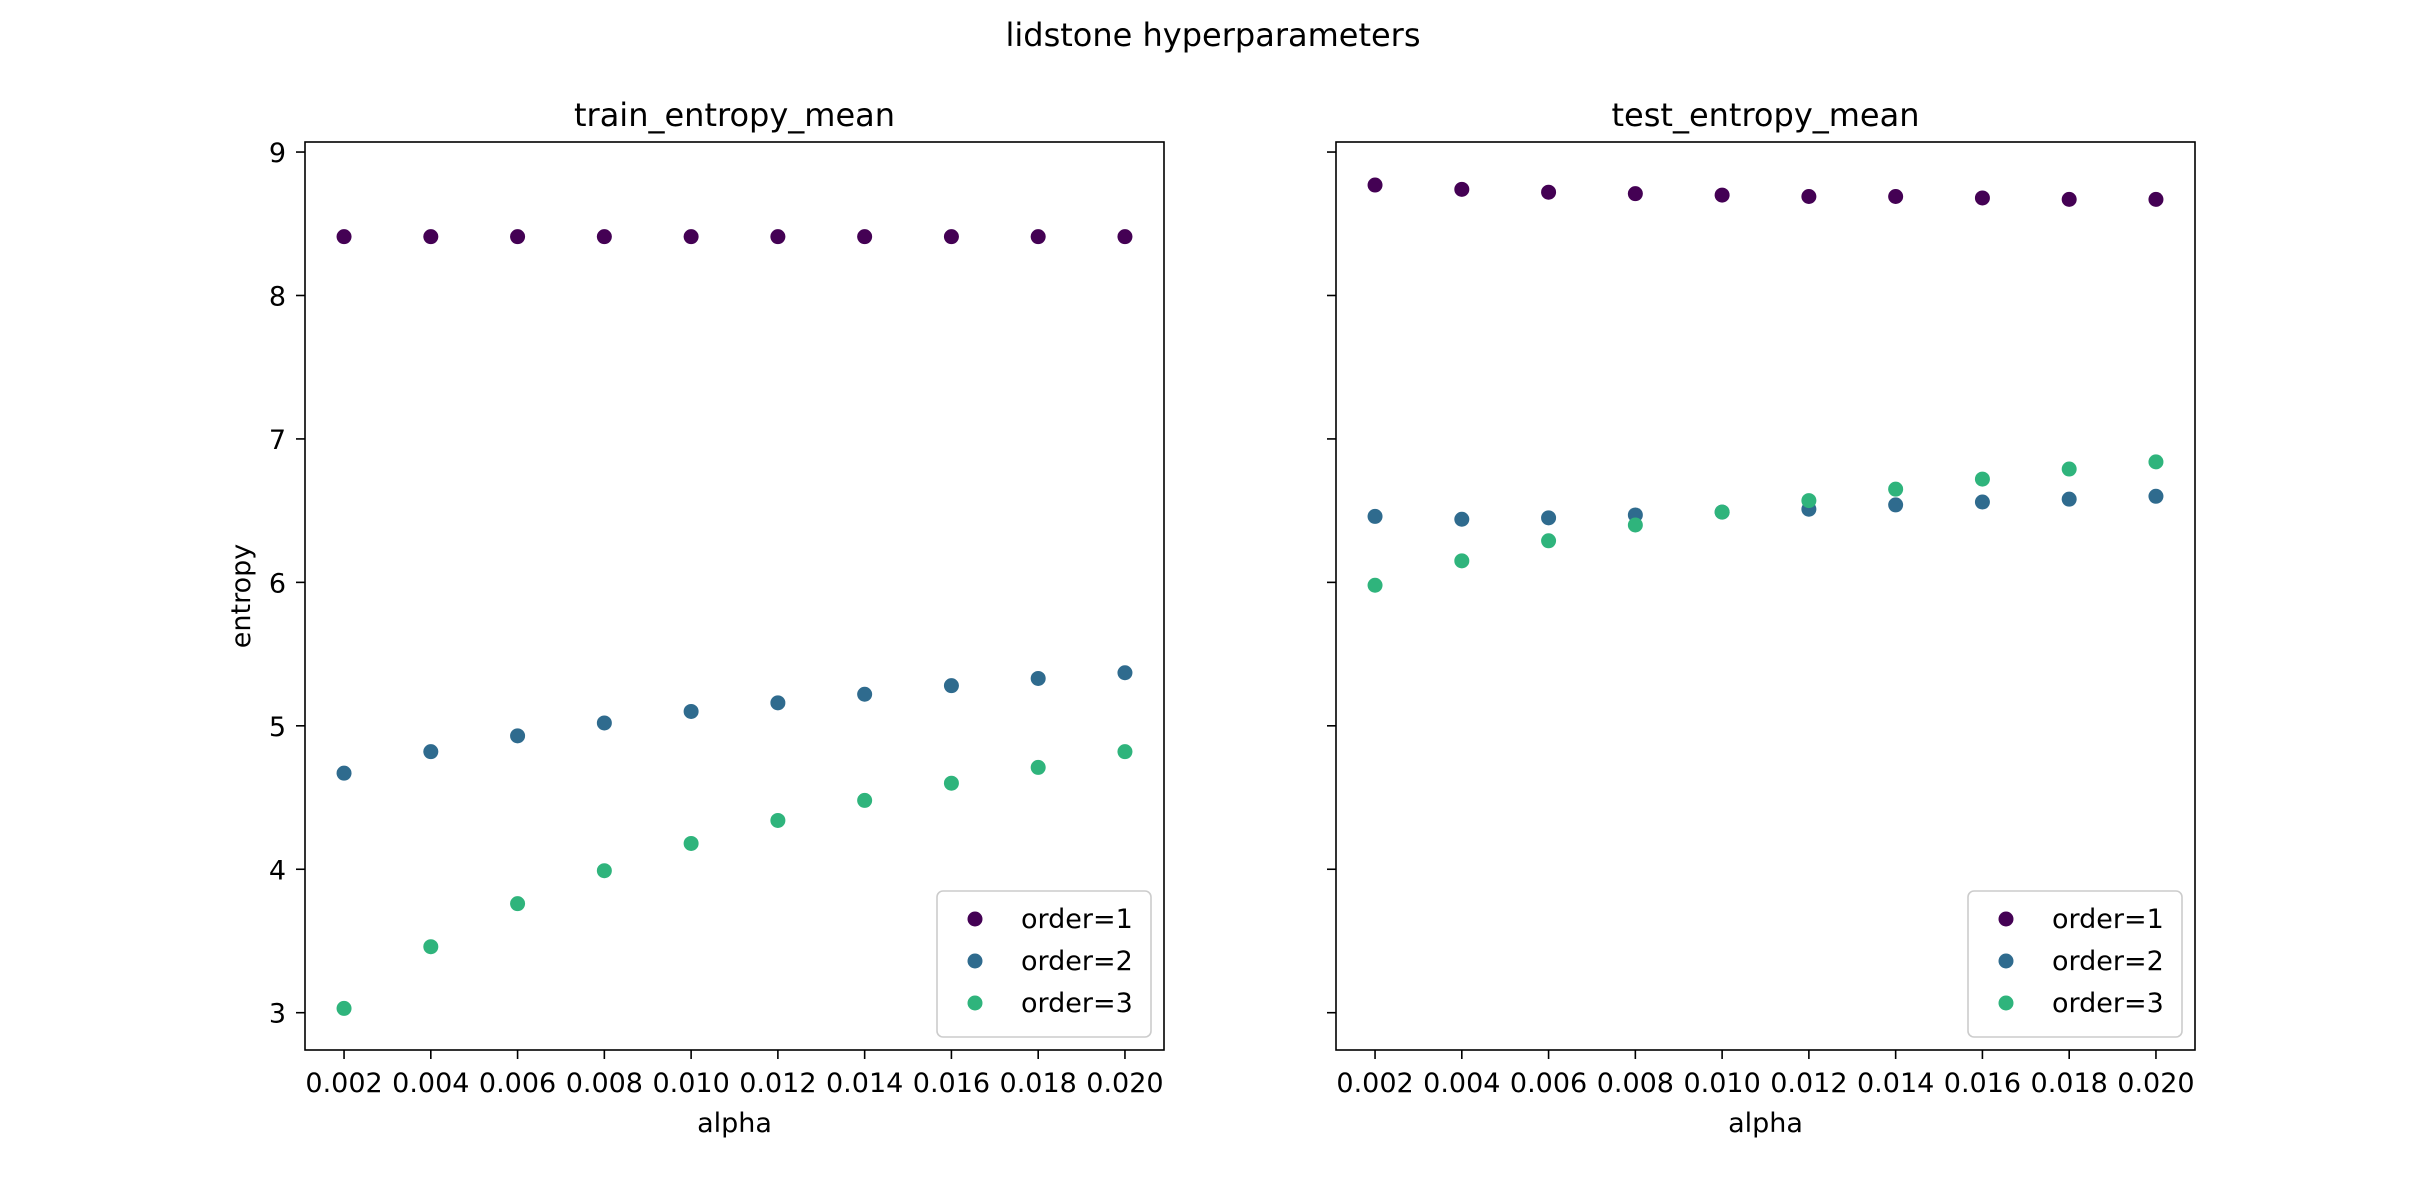 This screenshot has height=1178, width=2426. Describe the element at coordinates (277, 727) in the screenshot. I see `y-tick-label: 5` at that location.